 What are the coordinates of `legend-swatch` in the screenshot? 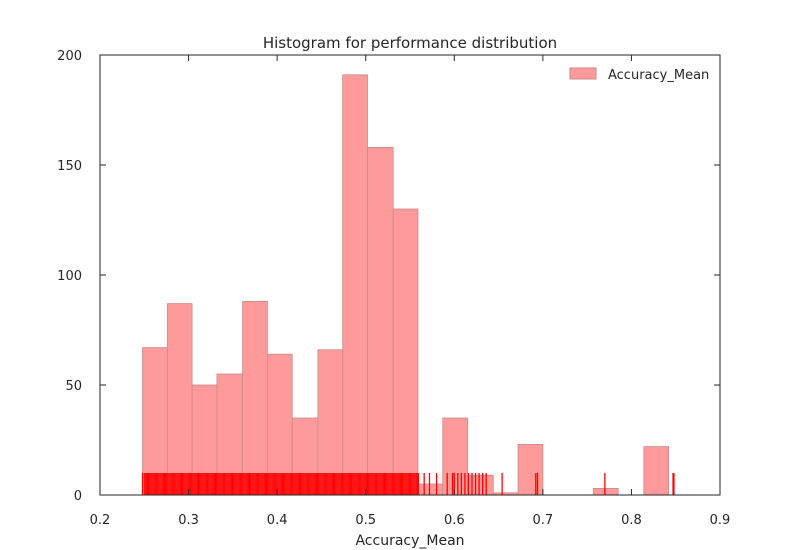 It's located at (583, 73).